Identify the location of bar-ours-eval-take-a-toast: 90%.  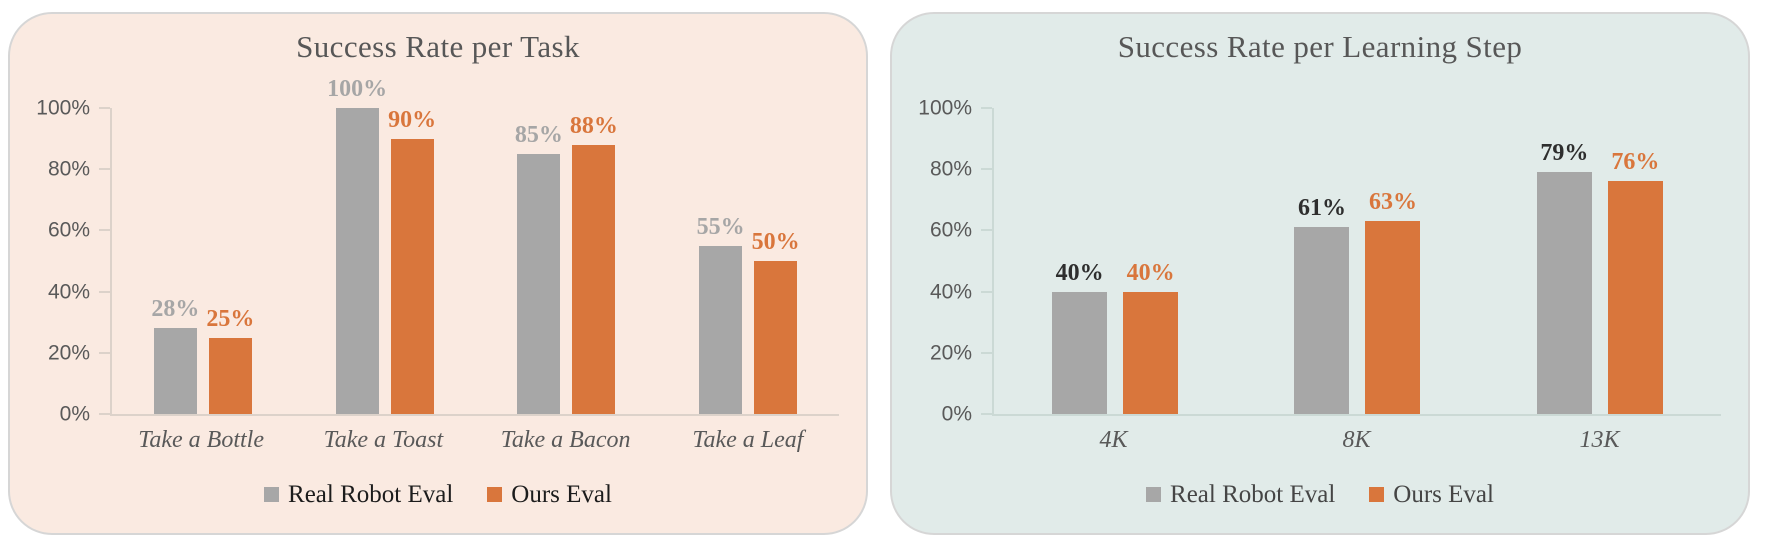
(412, 261).